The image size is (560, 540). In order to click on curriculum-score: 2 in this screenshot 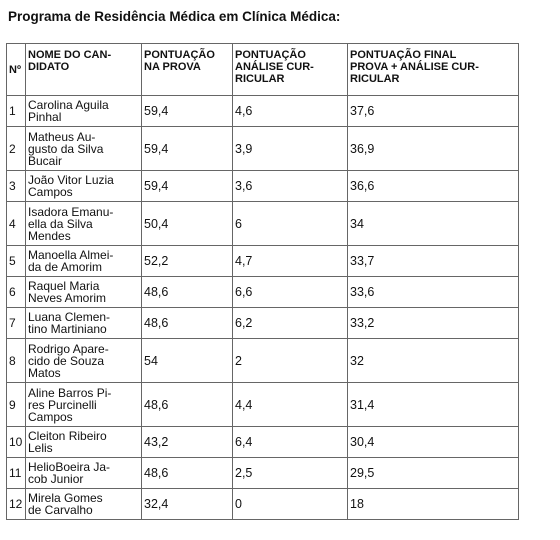, I will do `click(238, 360)`.